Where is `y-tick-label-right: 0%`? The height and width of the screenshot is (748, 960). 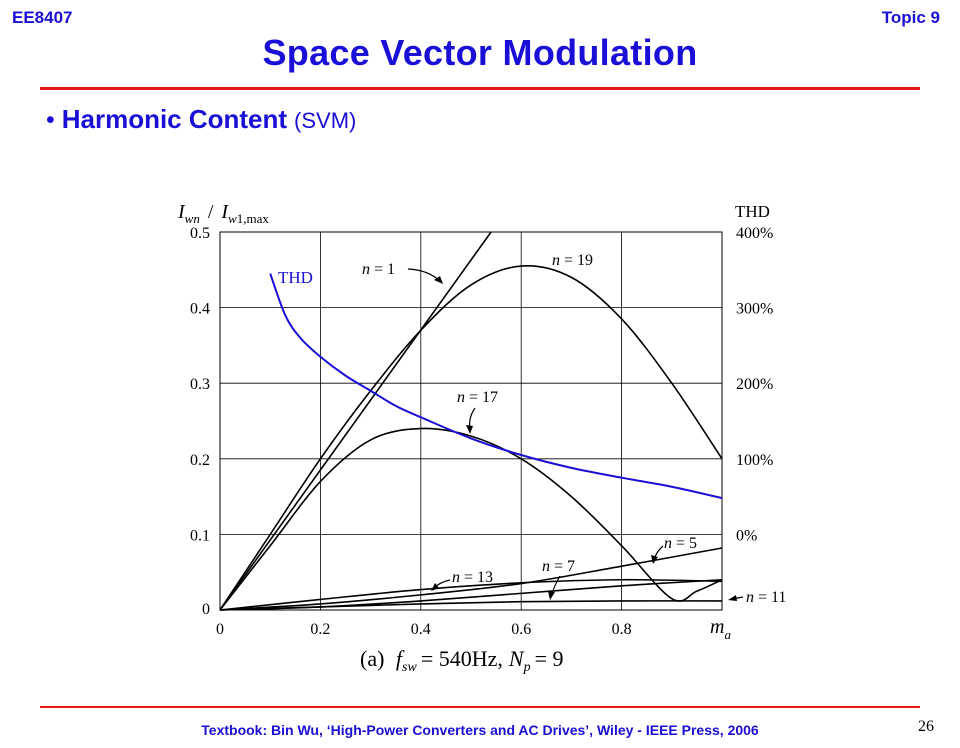
y-tick-label-right: 0% is located at coordinates (746, 535).